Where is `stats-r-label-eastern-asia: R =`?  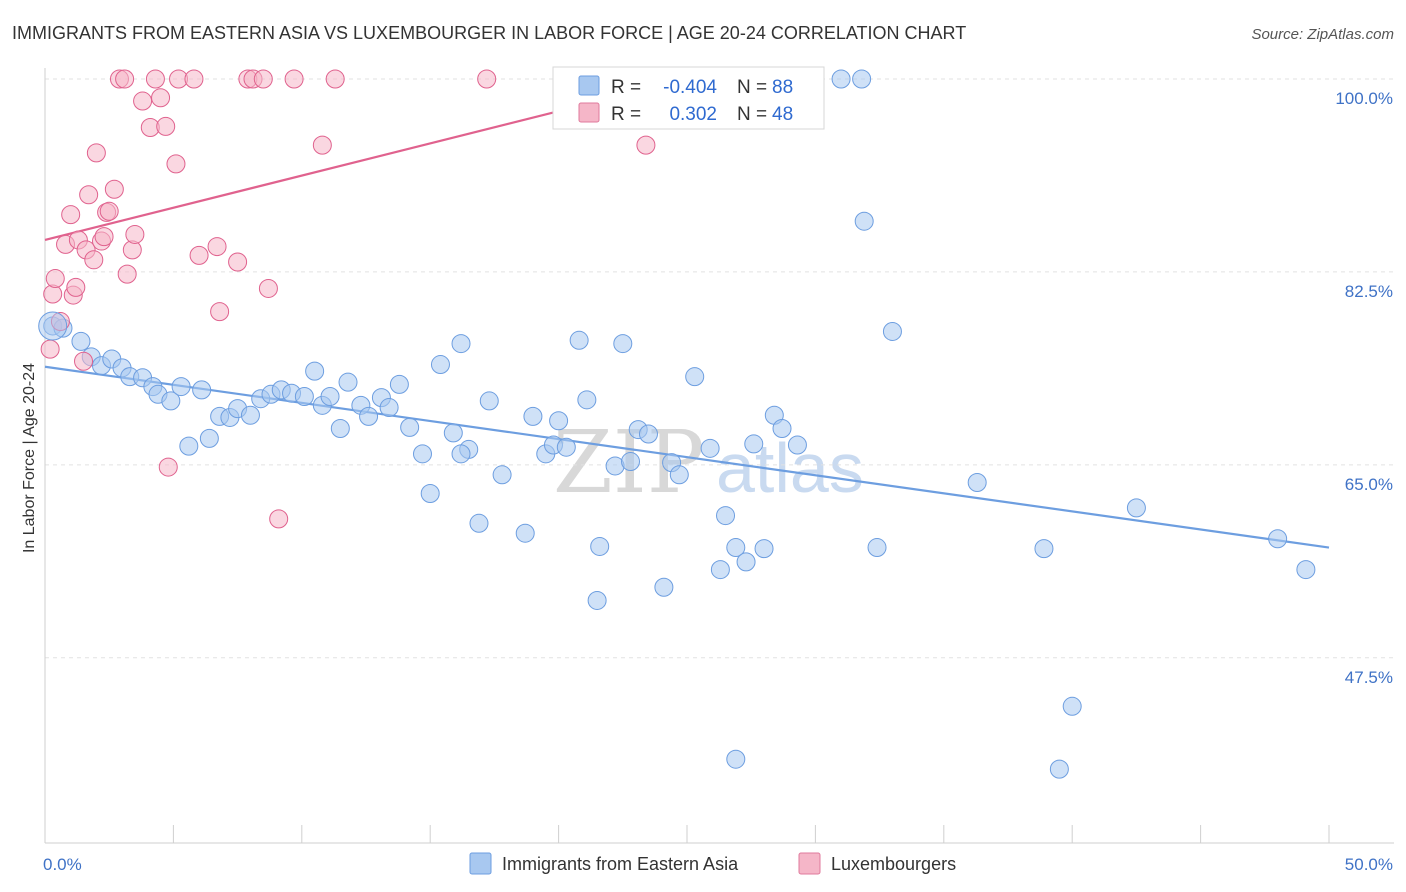
stats-r-label-eastern-asia: R = is located at coordinates (626, 87).